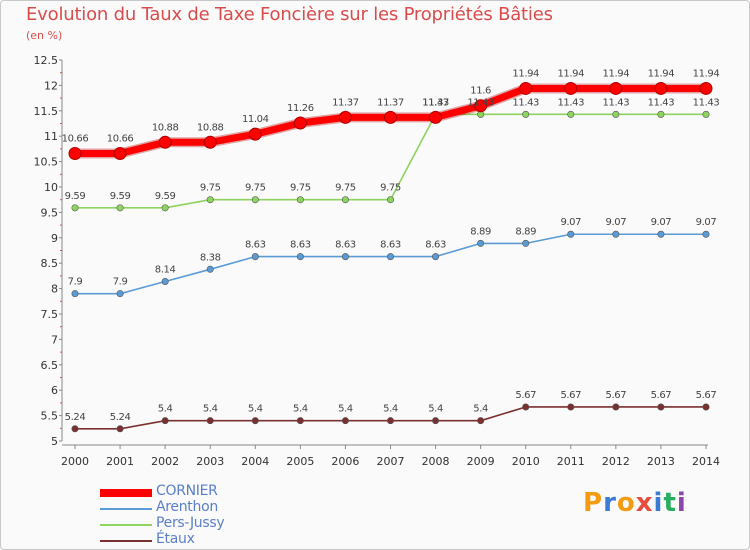 The width and height of the screenshot is (750, 550). What do you see at coordinates (120, 461) in the screenshot?
I see `x-tick-label: 2001` at bounding box center [120, 461].